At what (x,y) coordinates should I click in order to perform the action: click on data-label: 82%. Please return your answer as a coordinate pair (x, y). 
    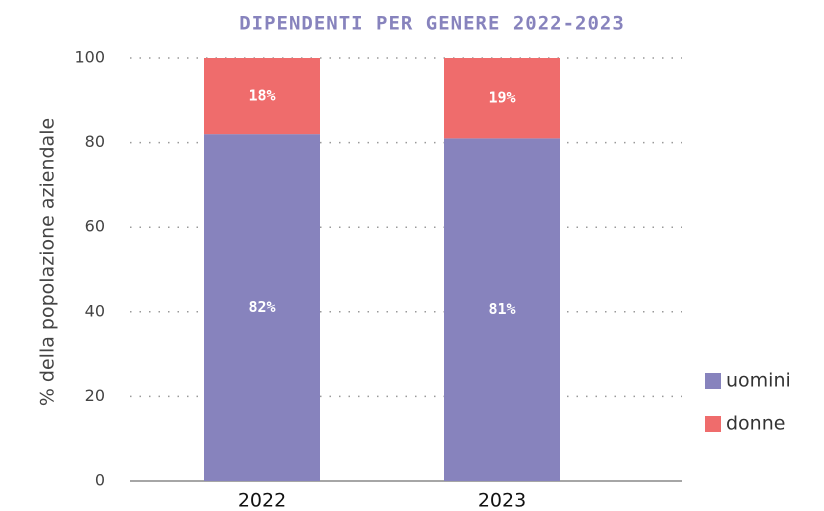
    Looking at the image, I should click on (261, 307).